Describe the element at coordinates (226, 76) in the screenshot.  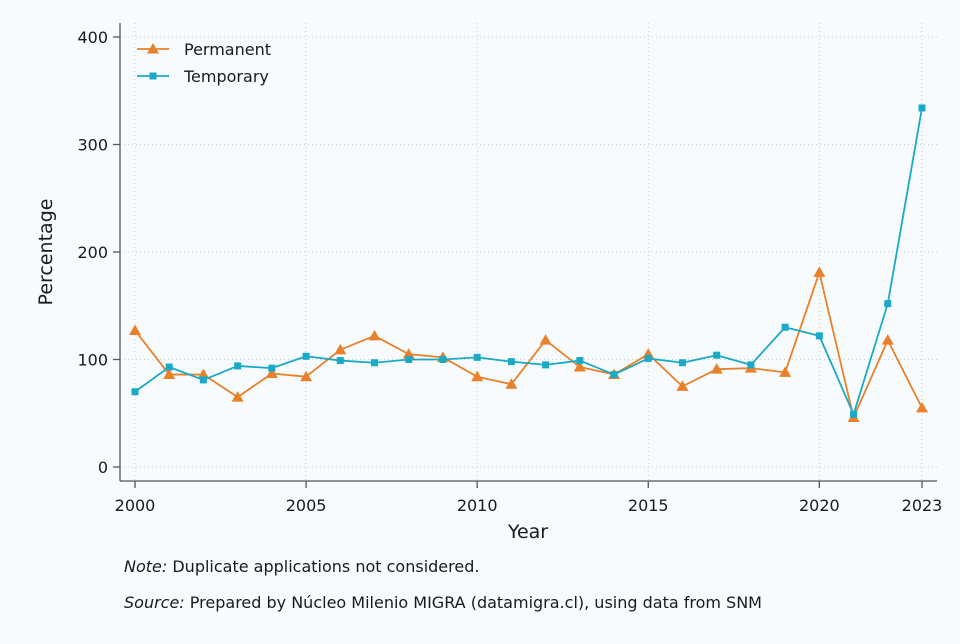
I see `legend-label: Temporary` at that location.